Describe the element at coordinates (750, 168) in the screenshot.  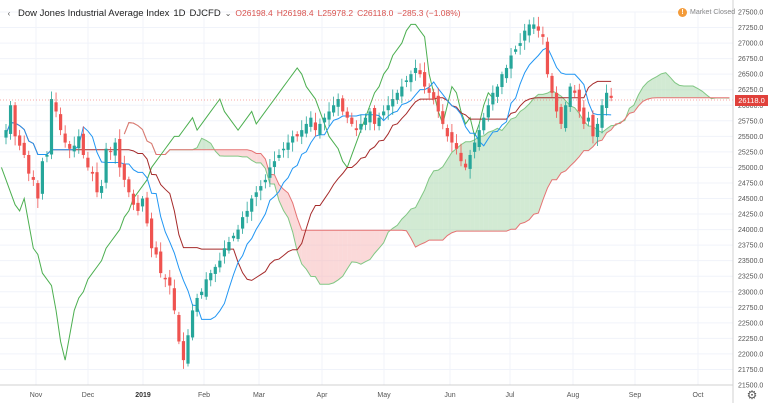
I see `price-tick-label: 25000.0` at that location.